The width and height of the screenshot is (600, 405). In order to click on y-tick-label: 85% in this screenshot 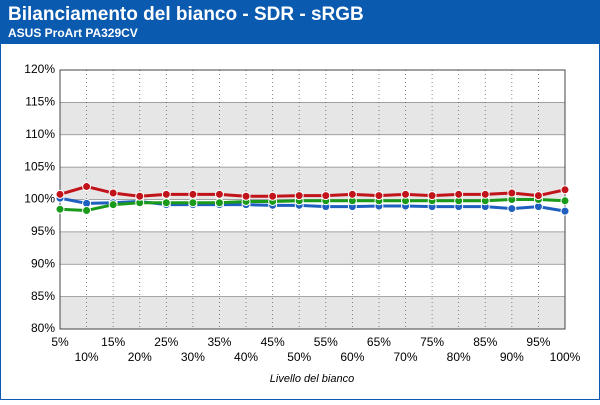, I will do `click(43, 296)`.